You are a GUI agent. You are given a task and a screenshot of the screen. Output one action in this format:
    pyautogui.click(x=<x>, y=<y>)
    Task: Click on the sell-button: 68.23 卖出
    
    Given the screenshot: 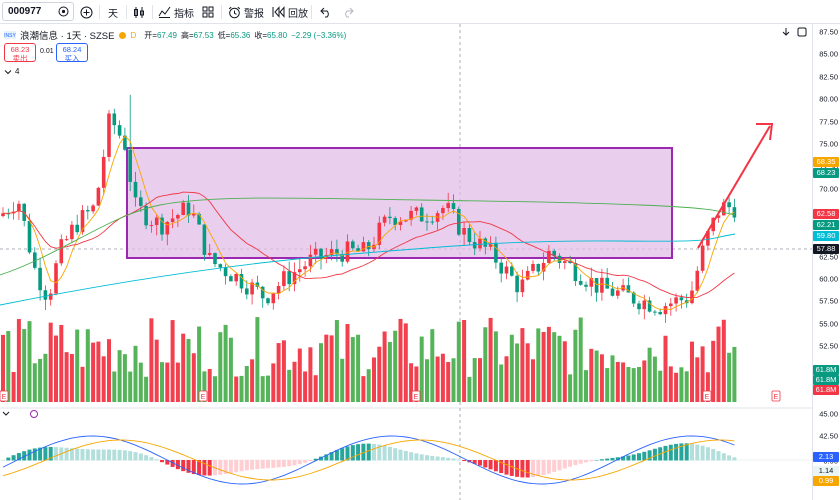 What is the action you would take?
    pyautogui.click(x=20, y=53)
    